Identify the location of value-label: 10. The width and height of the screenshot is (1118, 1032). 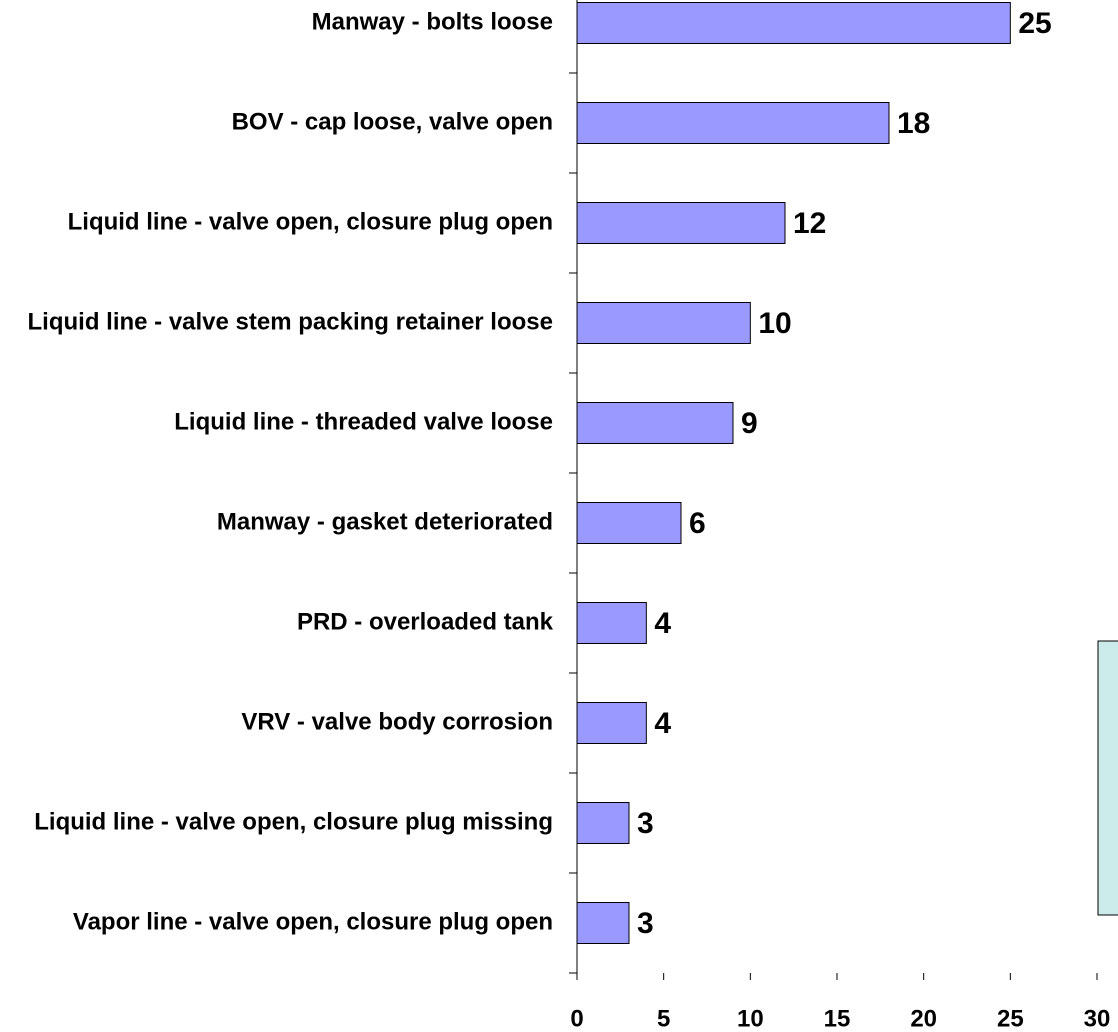
(774, 323).